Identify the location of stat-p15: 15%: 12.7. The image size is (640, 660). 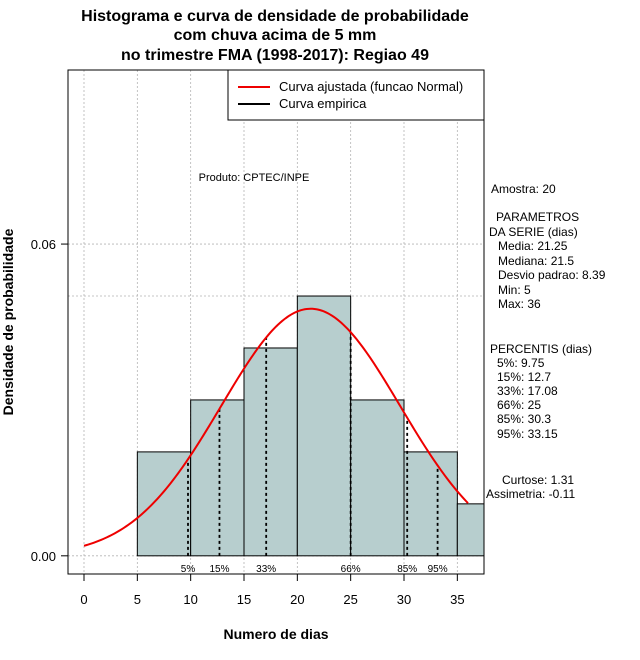
(524, 377).